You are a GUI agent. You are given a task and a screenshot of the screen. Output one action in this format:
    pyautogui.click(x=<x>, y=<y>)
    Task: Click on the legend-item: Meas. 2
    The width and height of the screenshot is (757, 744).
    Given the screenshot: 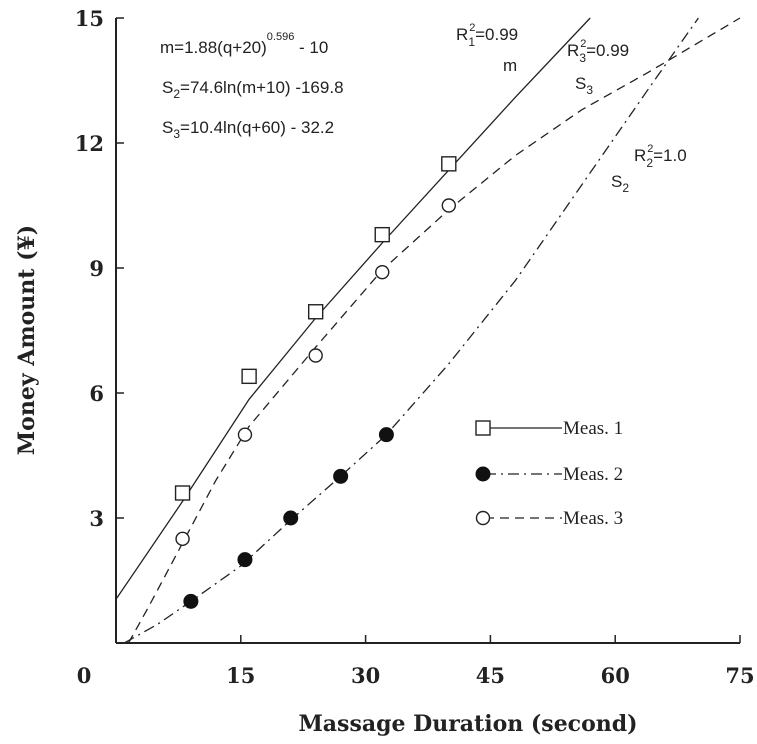 What is the action you would take?
    pyautogui.click(x=549, y=474)
    